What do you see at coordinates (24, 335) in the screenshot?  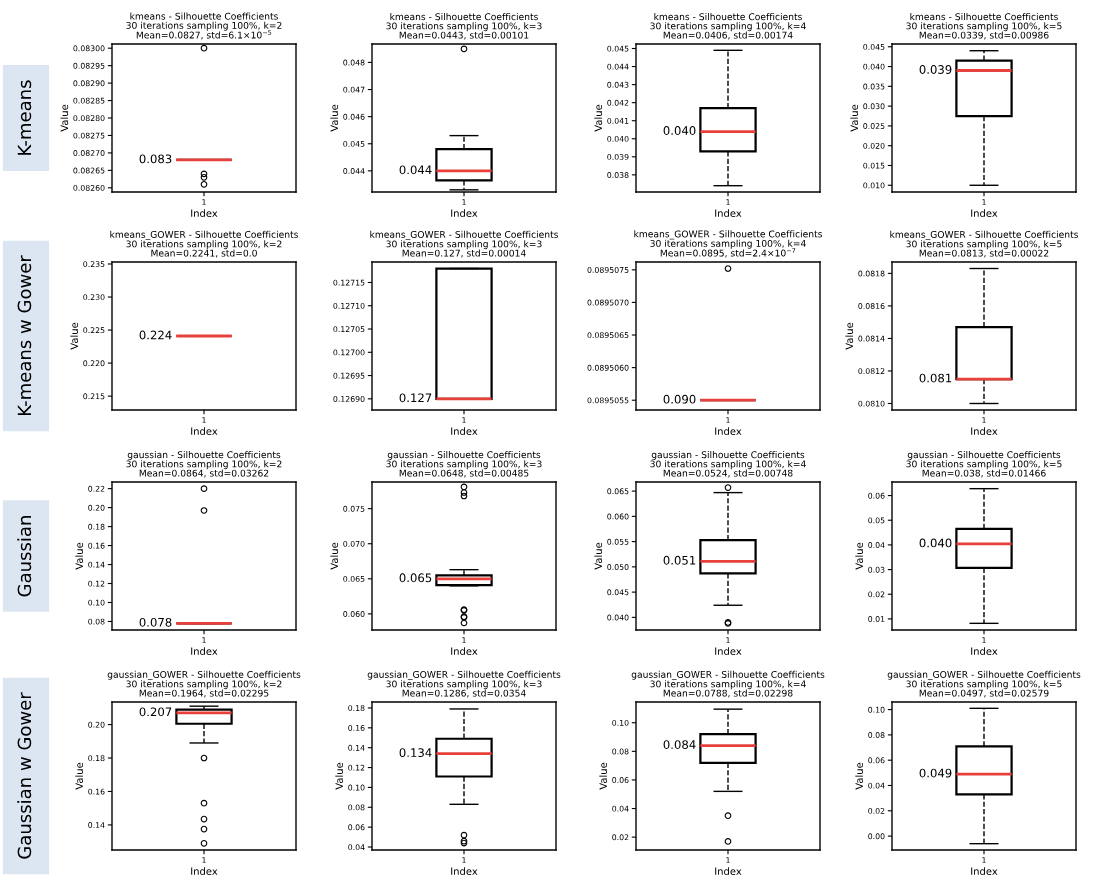 I see `text: K-means w Gower` at bounding box center [24, 335].